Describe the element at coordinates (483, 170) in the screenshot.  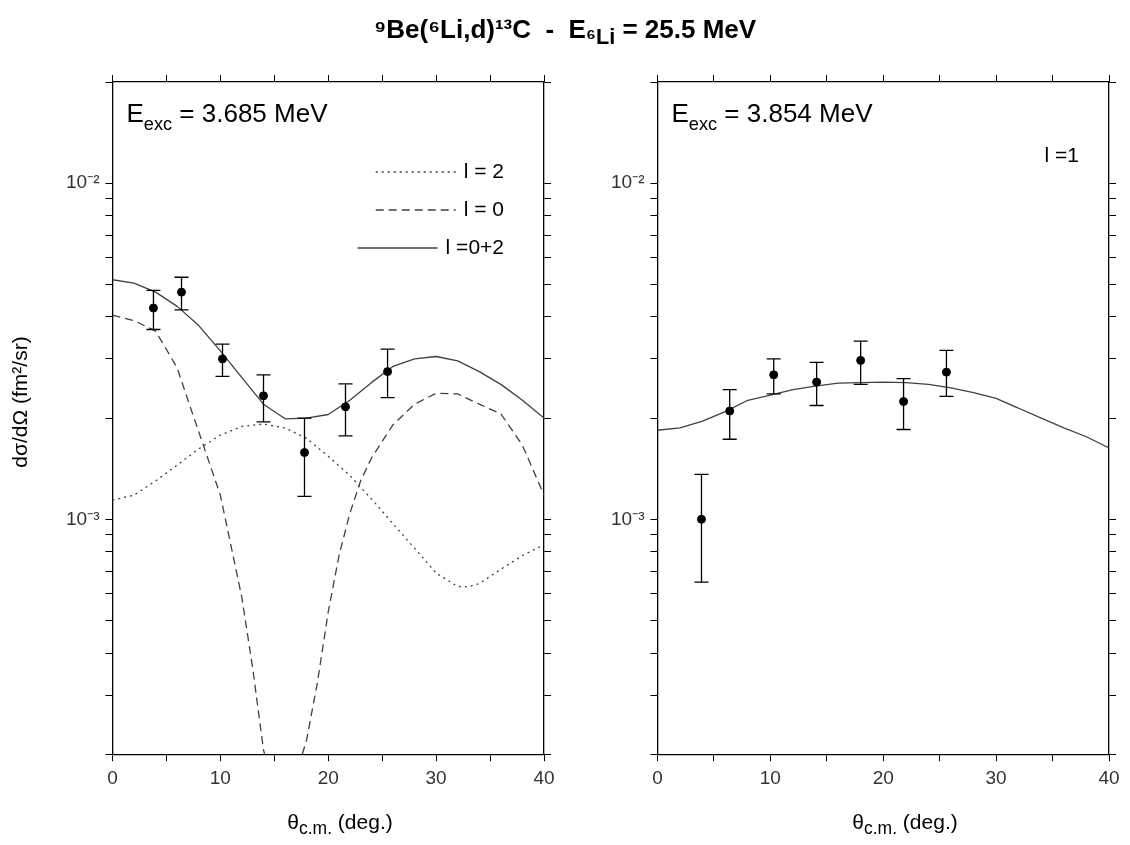
I see `legend-label: l = 2` at that location.